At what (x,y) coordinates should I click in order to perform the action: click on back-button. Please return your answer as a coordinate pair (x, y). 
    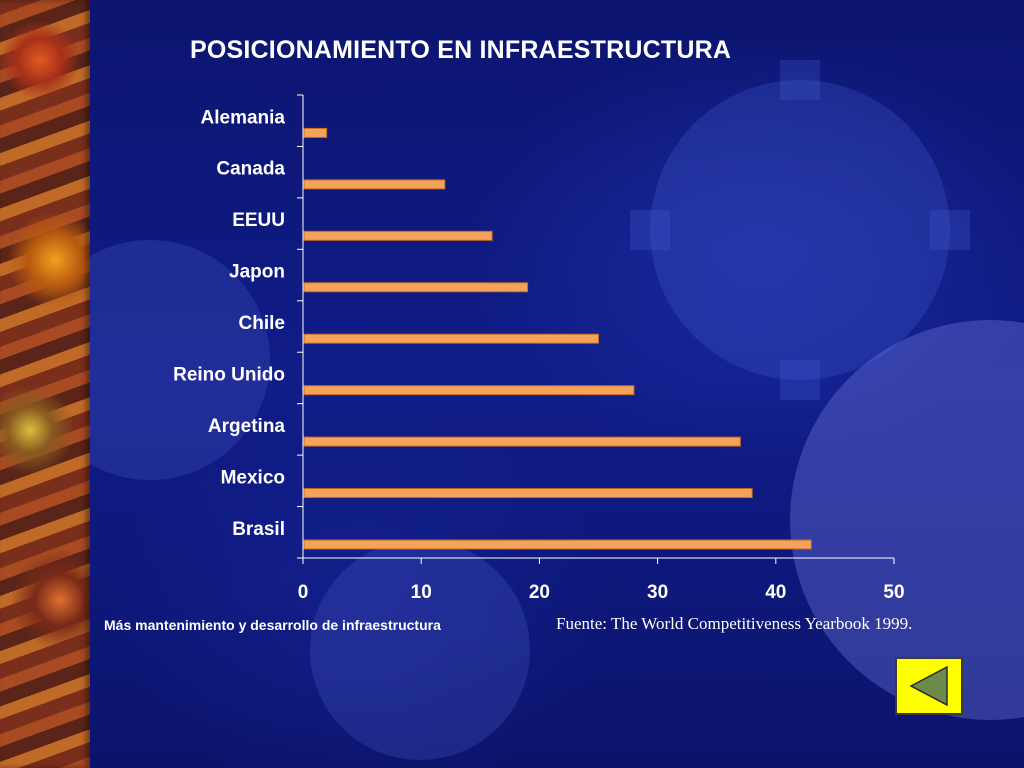
    Looking at the image, I should click on (929, 686).